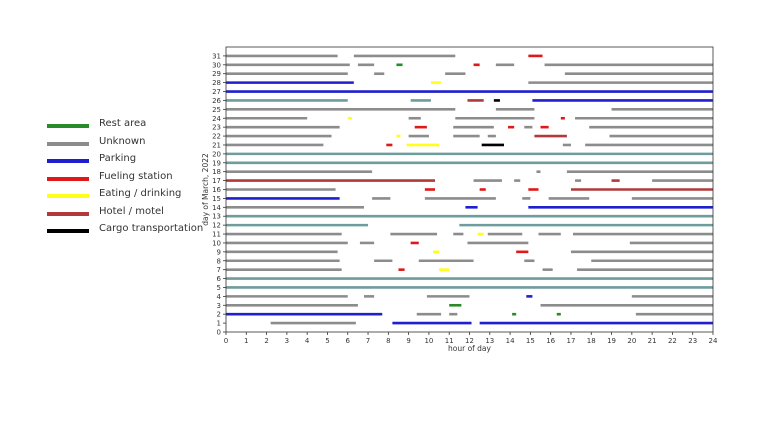  What do you see at coordinates (216, 137) in the screenshot?
I see `y-tick-label: 22` at bounding box center [216, 137].